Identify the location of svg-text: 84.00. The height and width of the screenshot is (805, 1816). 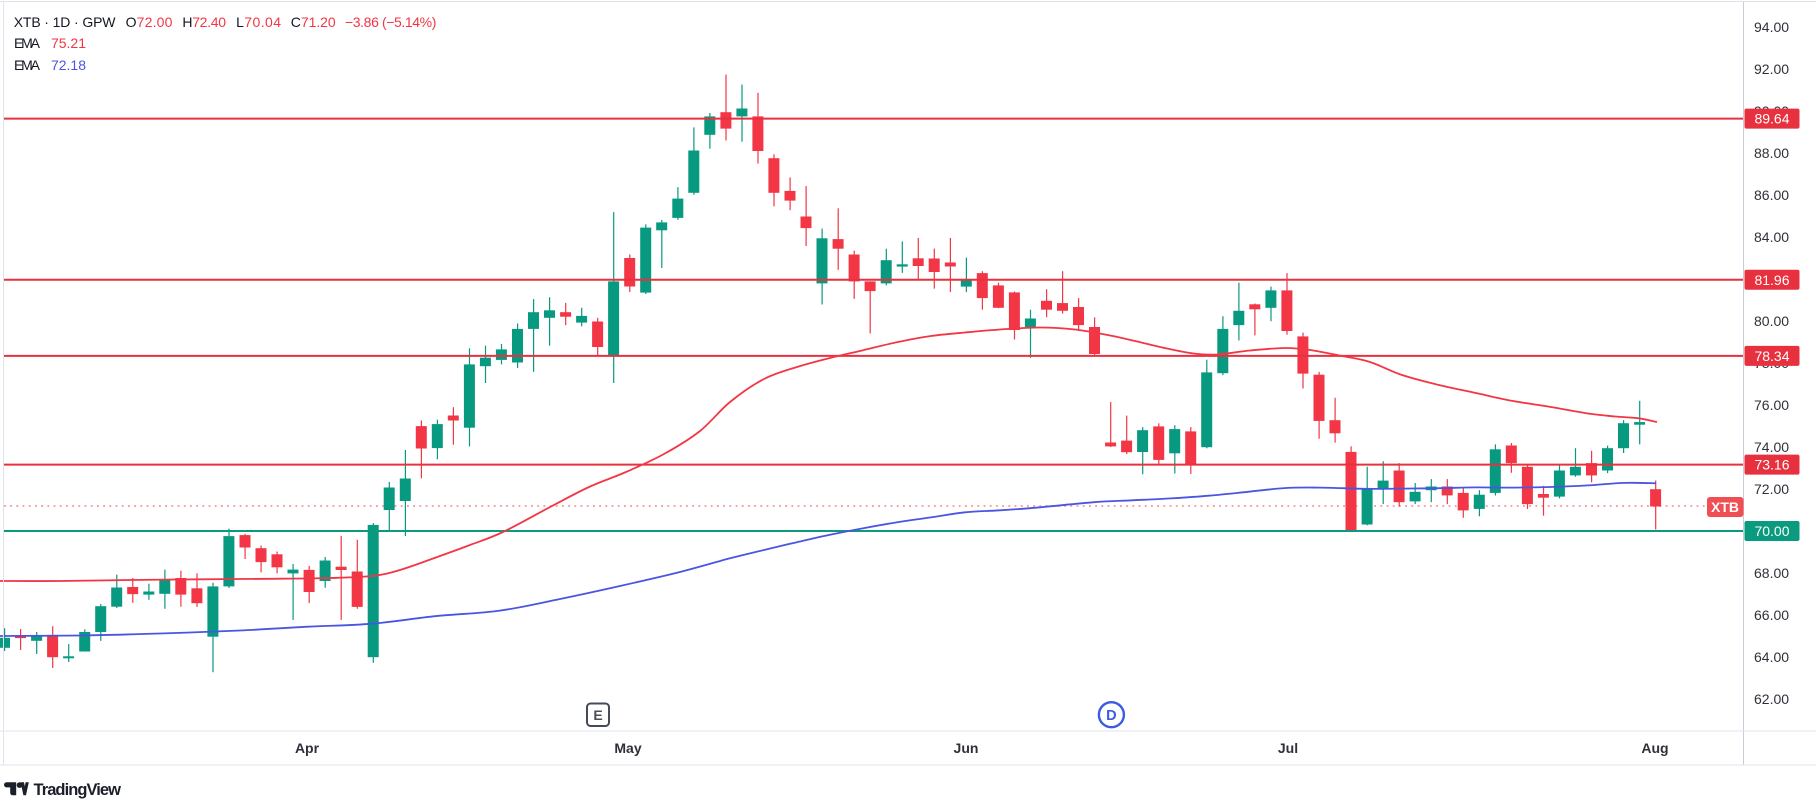
(1771, 237).